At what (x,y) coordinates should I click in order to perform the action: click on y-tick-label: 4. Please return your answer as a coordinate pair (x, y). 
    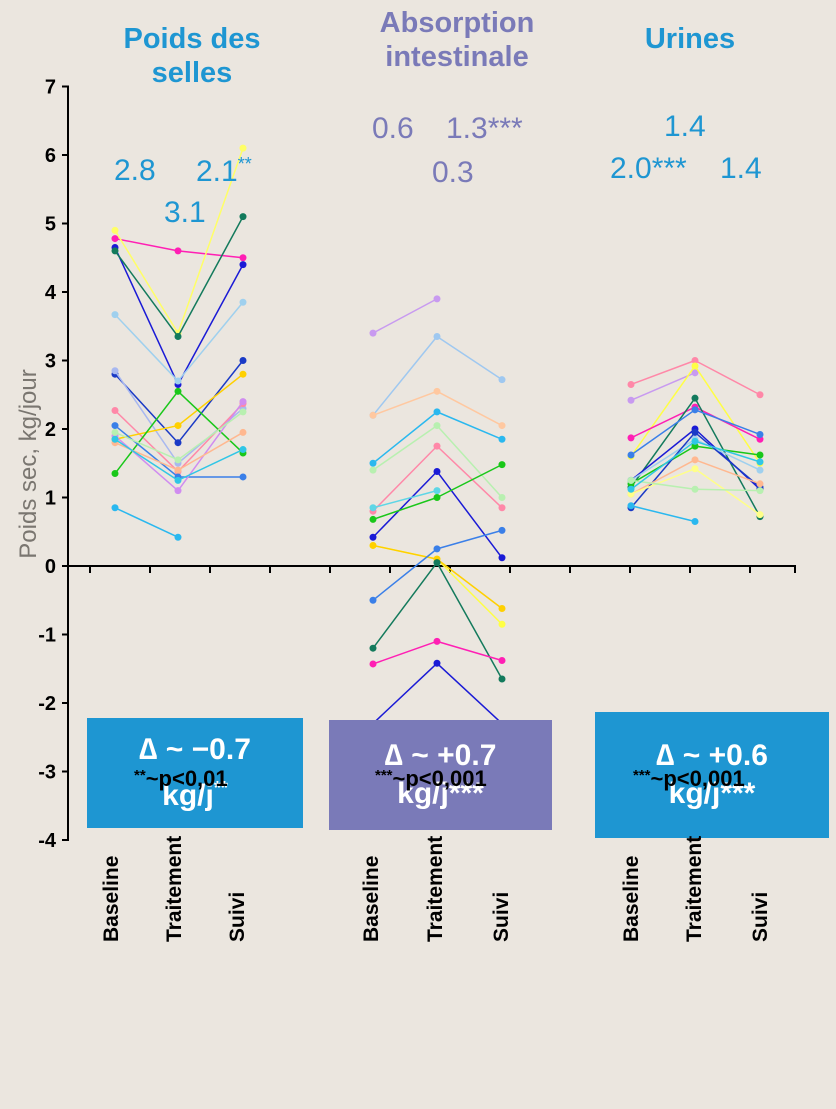
    Looking at the image, I should click on (51, 293).